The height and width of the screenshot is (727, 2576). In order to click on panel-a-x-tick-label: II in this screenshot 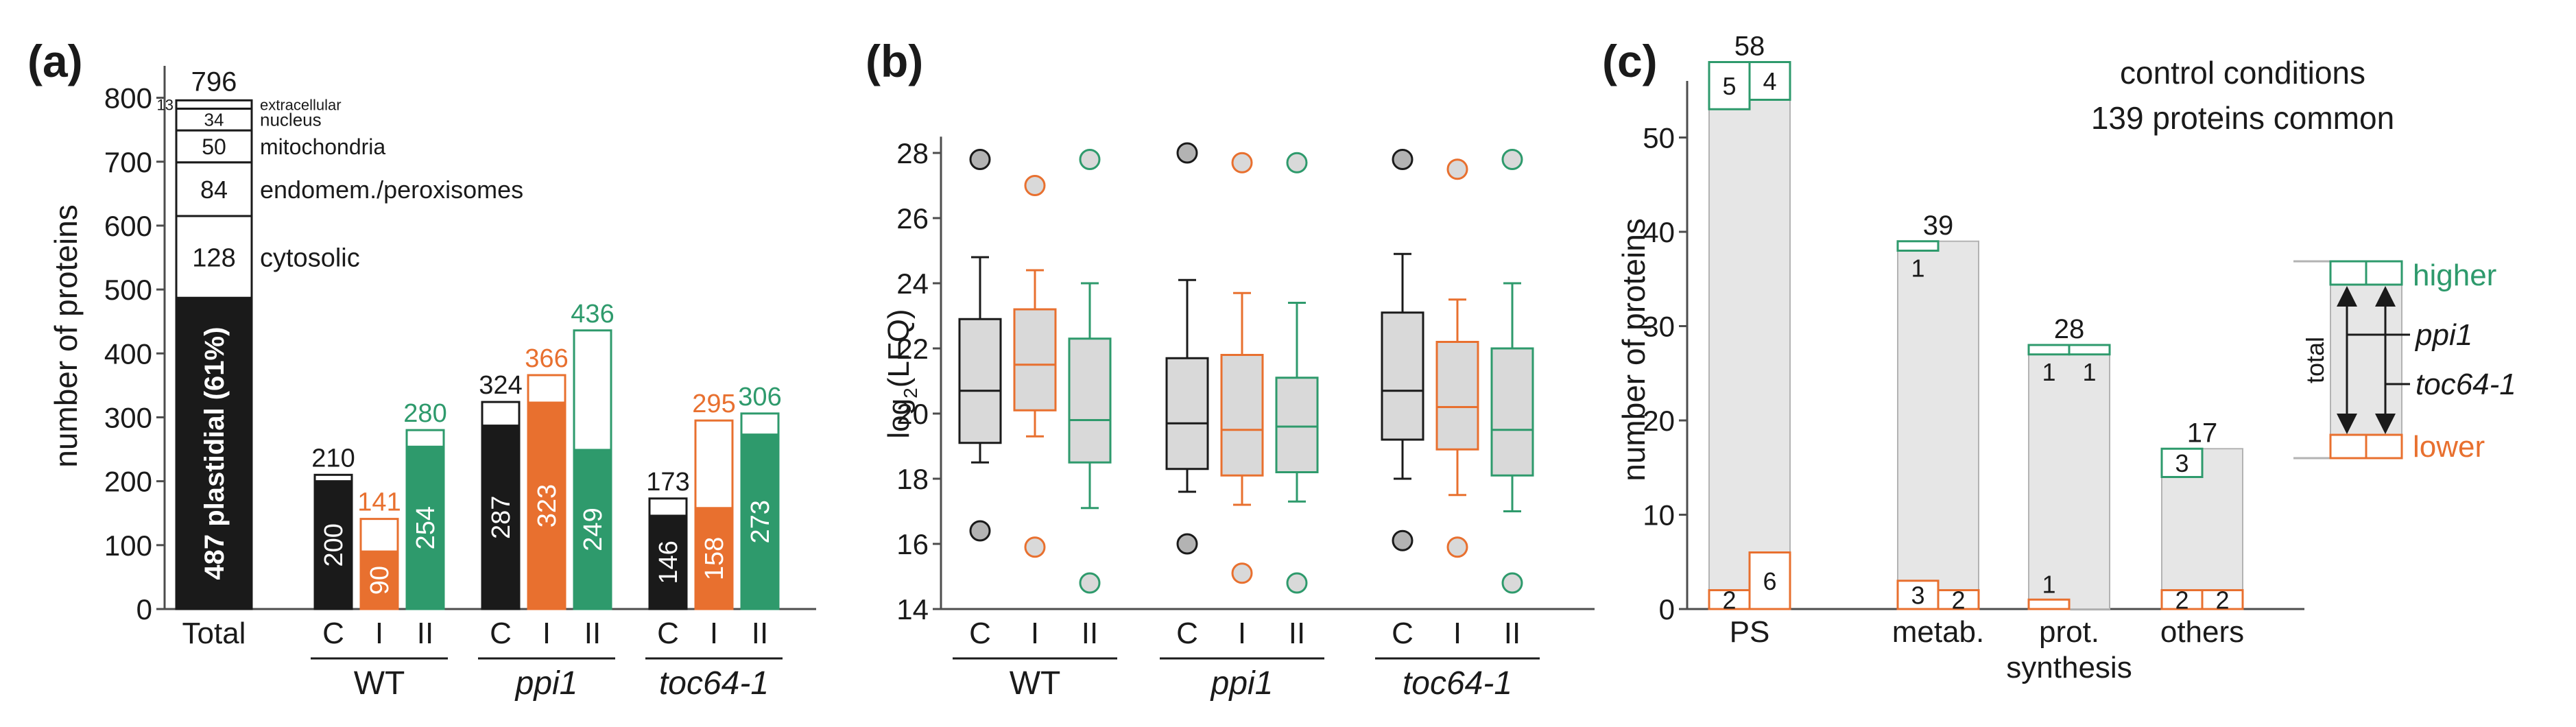, I will do `click(760, 633)`.